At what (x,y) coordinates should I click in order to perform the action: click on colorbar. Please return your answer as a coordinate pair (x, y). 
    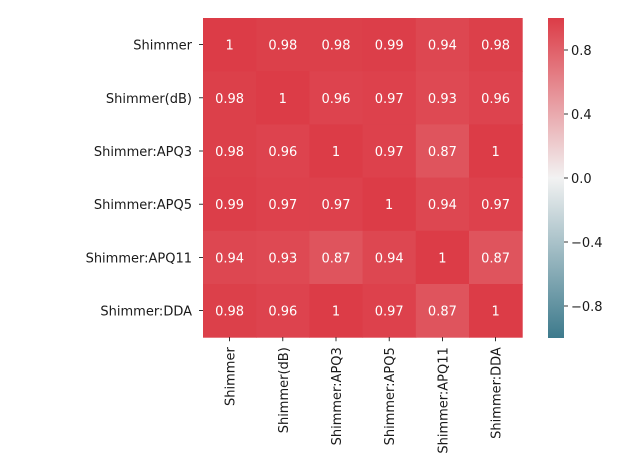
    Looking at the image, I should click on (556, 178).